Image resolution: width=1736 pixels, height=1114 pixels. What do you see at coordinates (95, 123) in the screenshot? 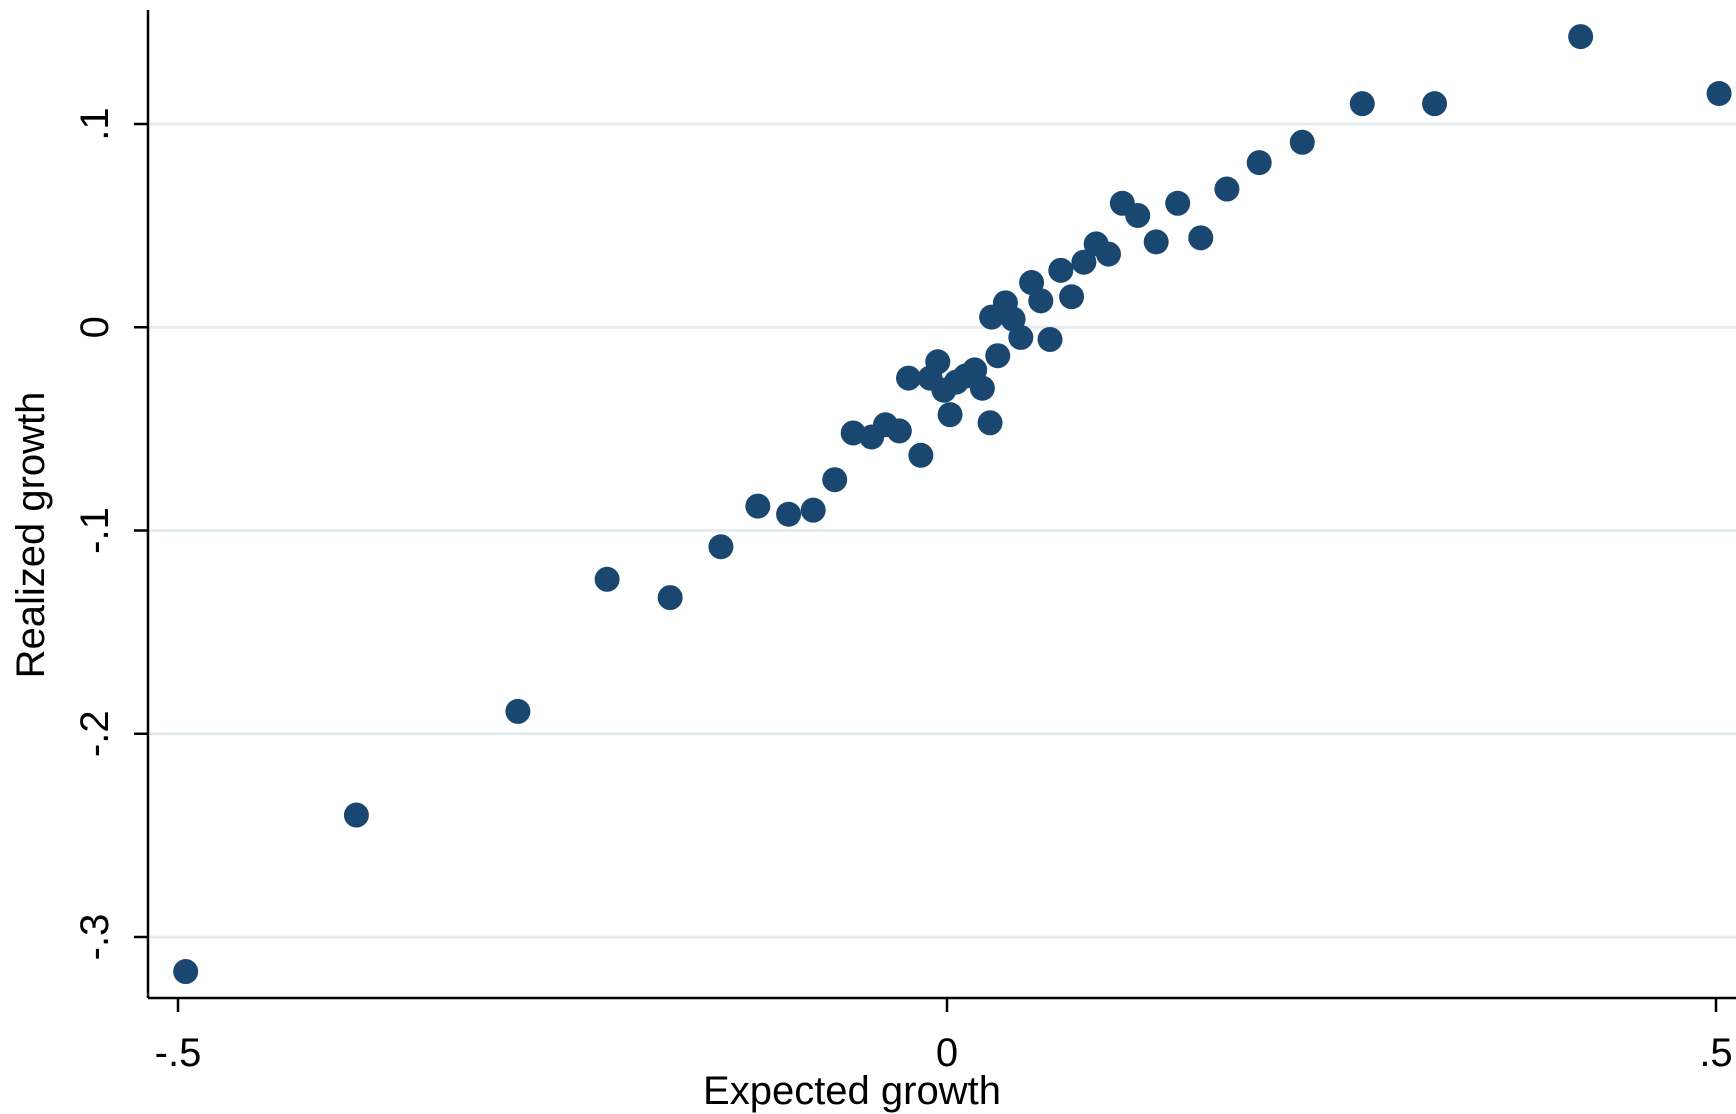
I see `y-tick-label: .1` at bounding box center [95, 123].